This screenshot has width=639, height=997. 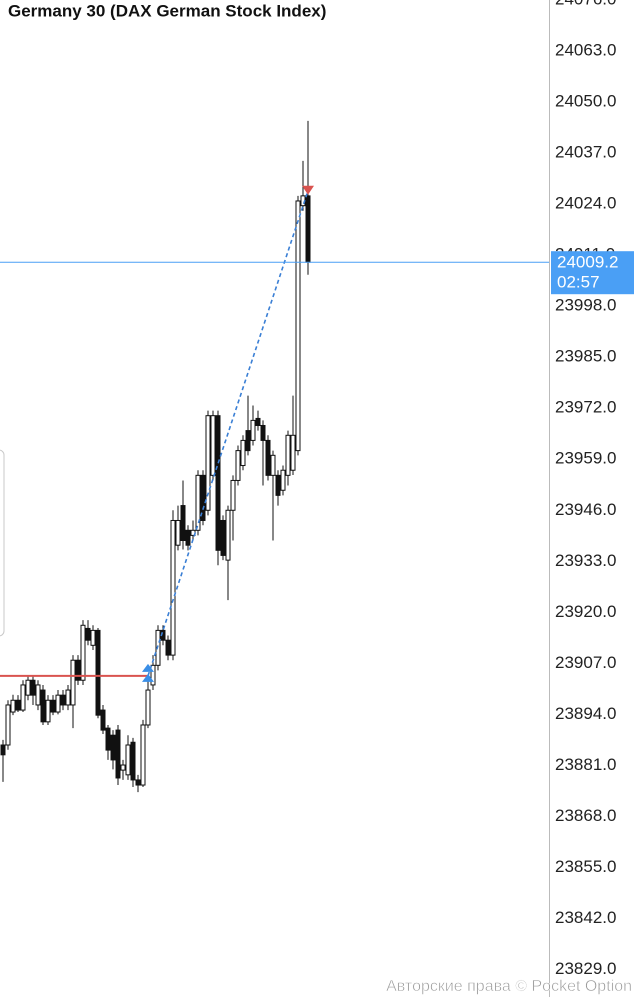 What do you see at coordinates (587, 262) in the screenshot?
I see `current-price-label: 24009.2` at bounding box center [587, 262].